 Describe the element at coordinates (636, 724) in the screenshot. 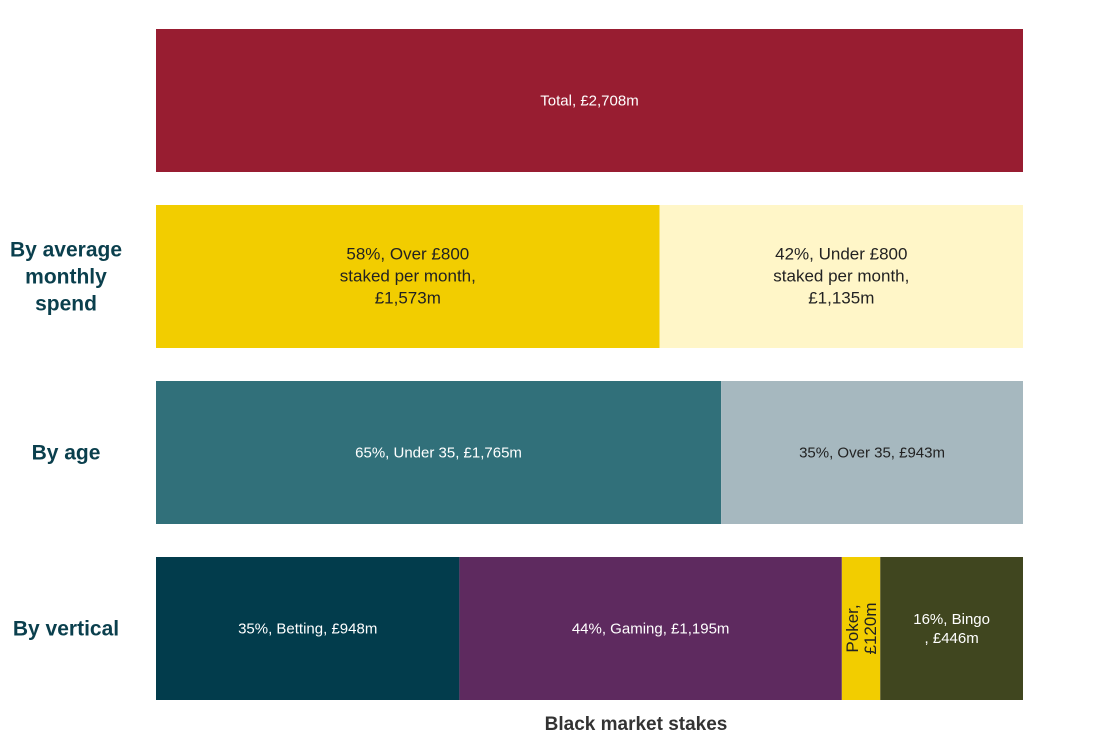

I see `x-axis-title: Black market stakes` at that location.